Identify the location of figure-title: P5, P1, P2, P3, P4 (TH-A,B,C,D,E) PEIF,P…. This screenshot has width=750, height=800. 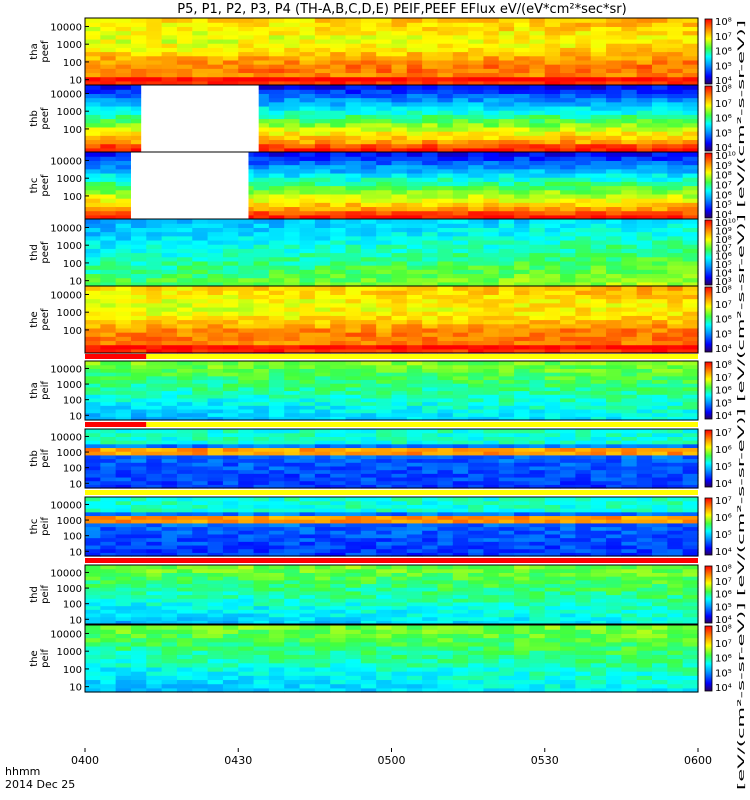
(401, 9).